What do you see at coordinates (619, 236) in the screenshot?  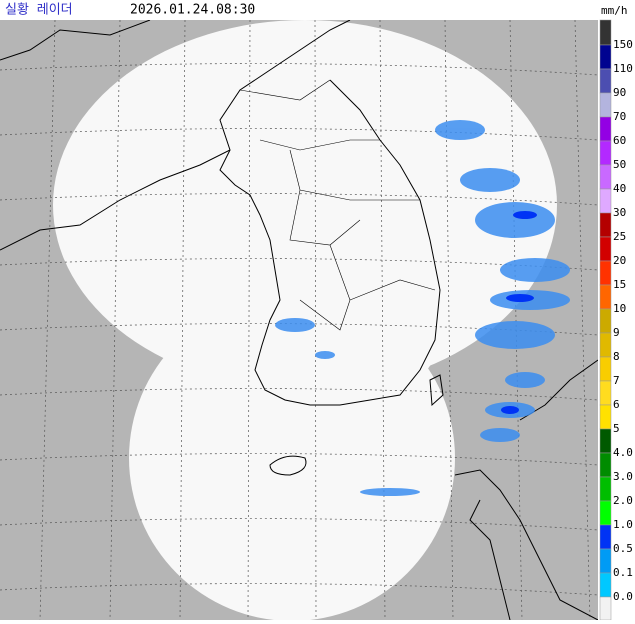 I see `legend-label: 25` at bounding box center [619, 236].